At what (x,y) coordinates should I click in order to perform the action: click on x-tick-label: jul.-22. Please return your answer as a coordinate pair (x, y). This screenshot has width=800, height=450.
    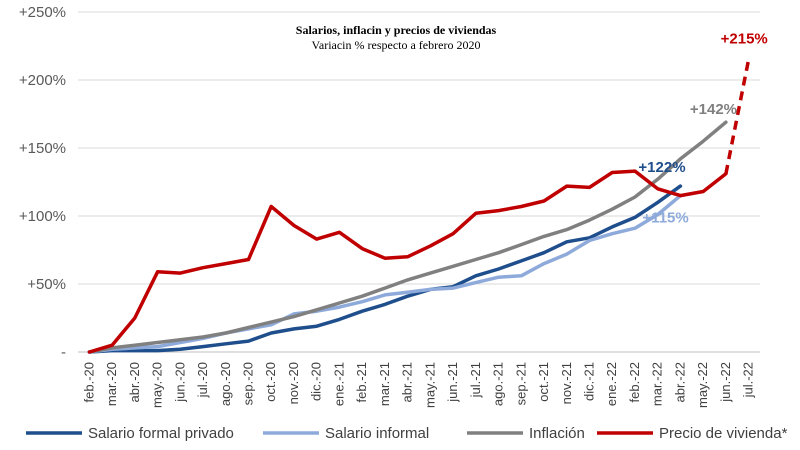
    Looking at the image, I should click on (748, 380).